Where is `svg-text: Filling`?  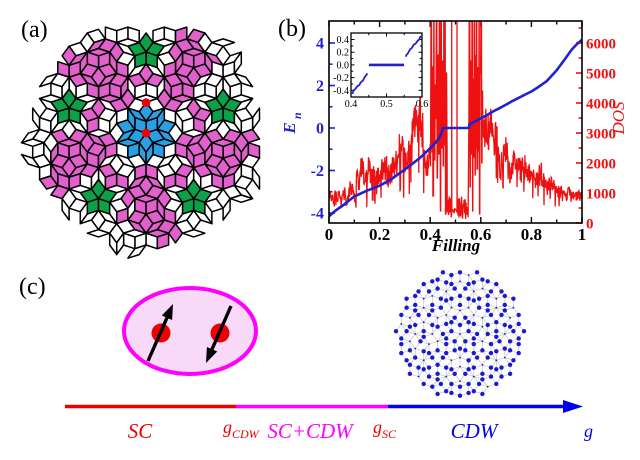 svg-text: Filling is located at coordinates (456, 245).